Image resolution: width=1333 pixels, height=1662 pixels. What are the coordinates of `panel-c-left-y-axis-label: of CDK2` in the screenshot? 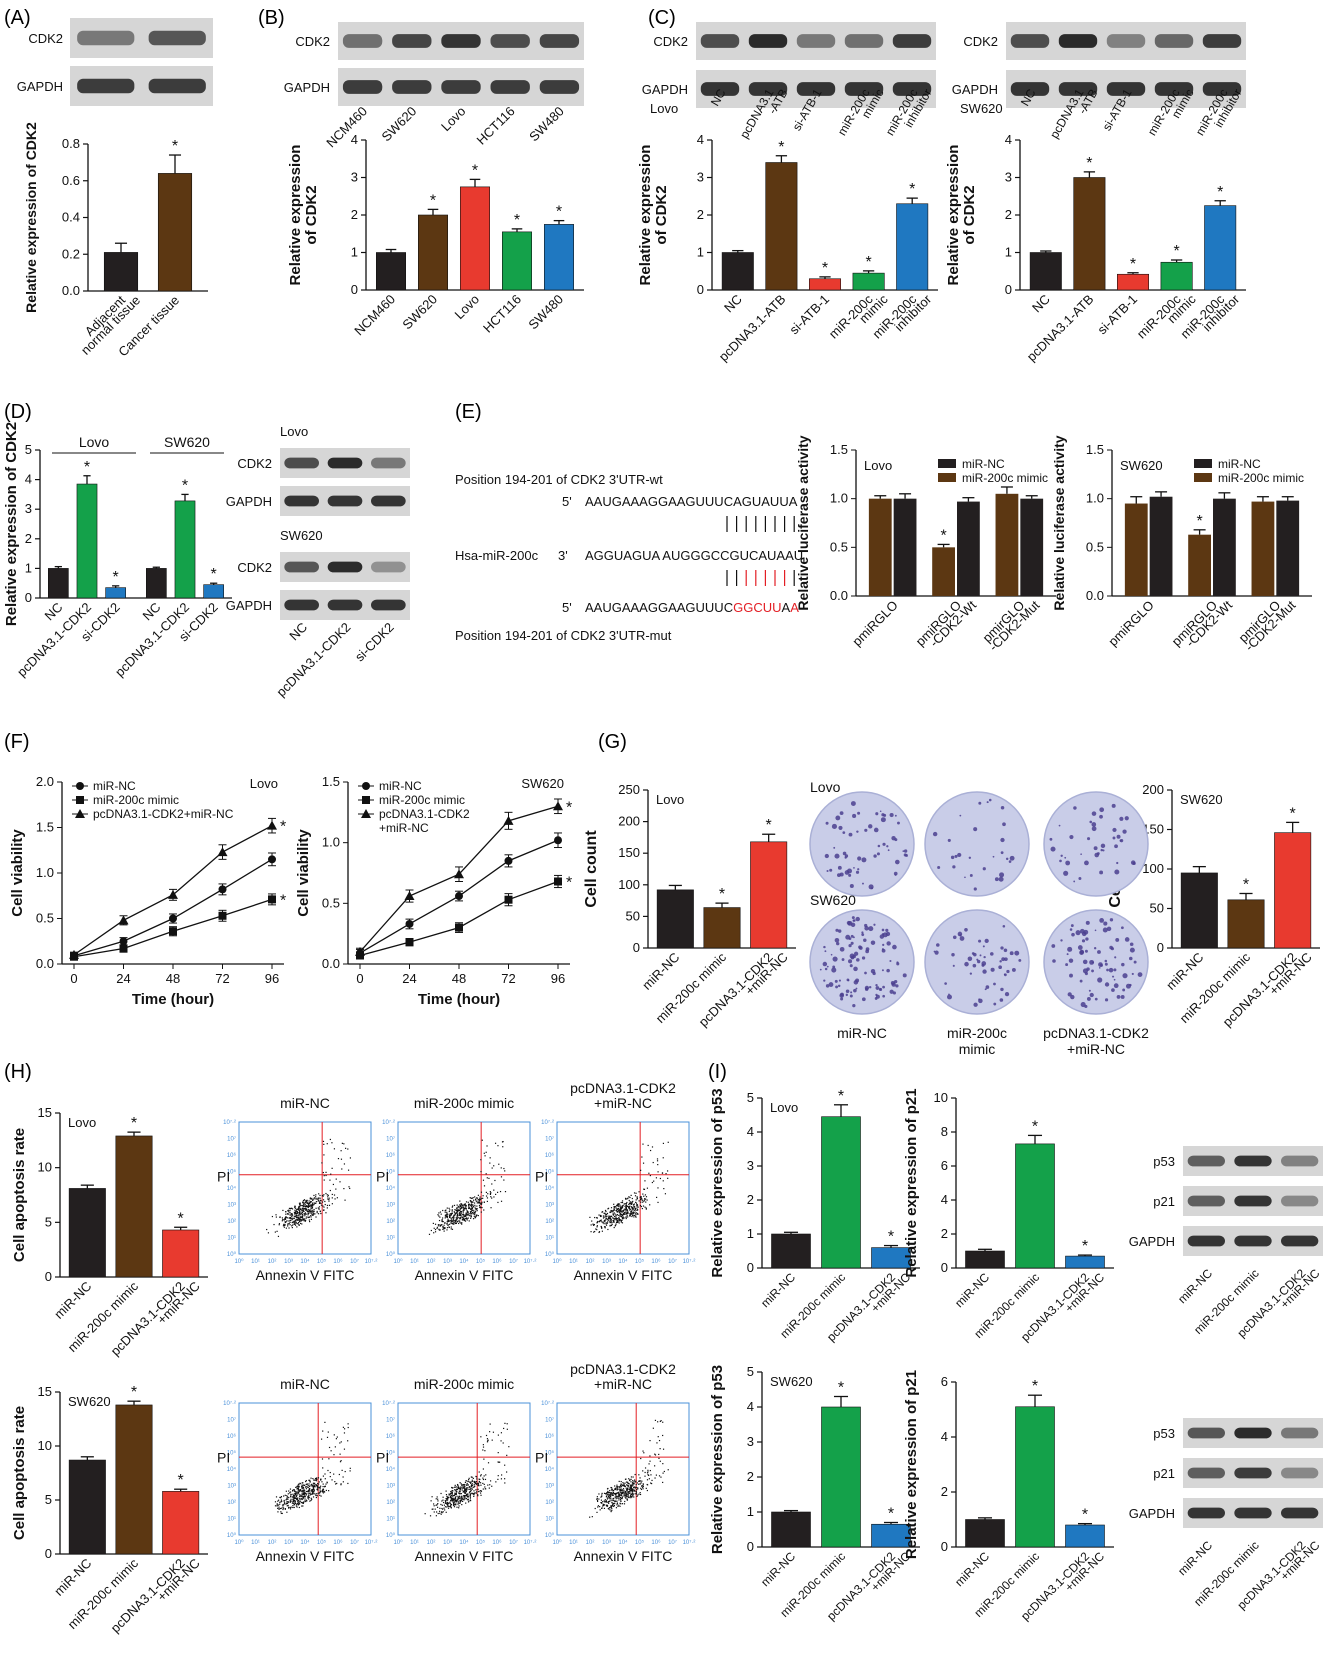 It's located at (661, 214).